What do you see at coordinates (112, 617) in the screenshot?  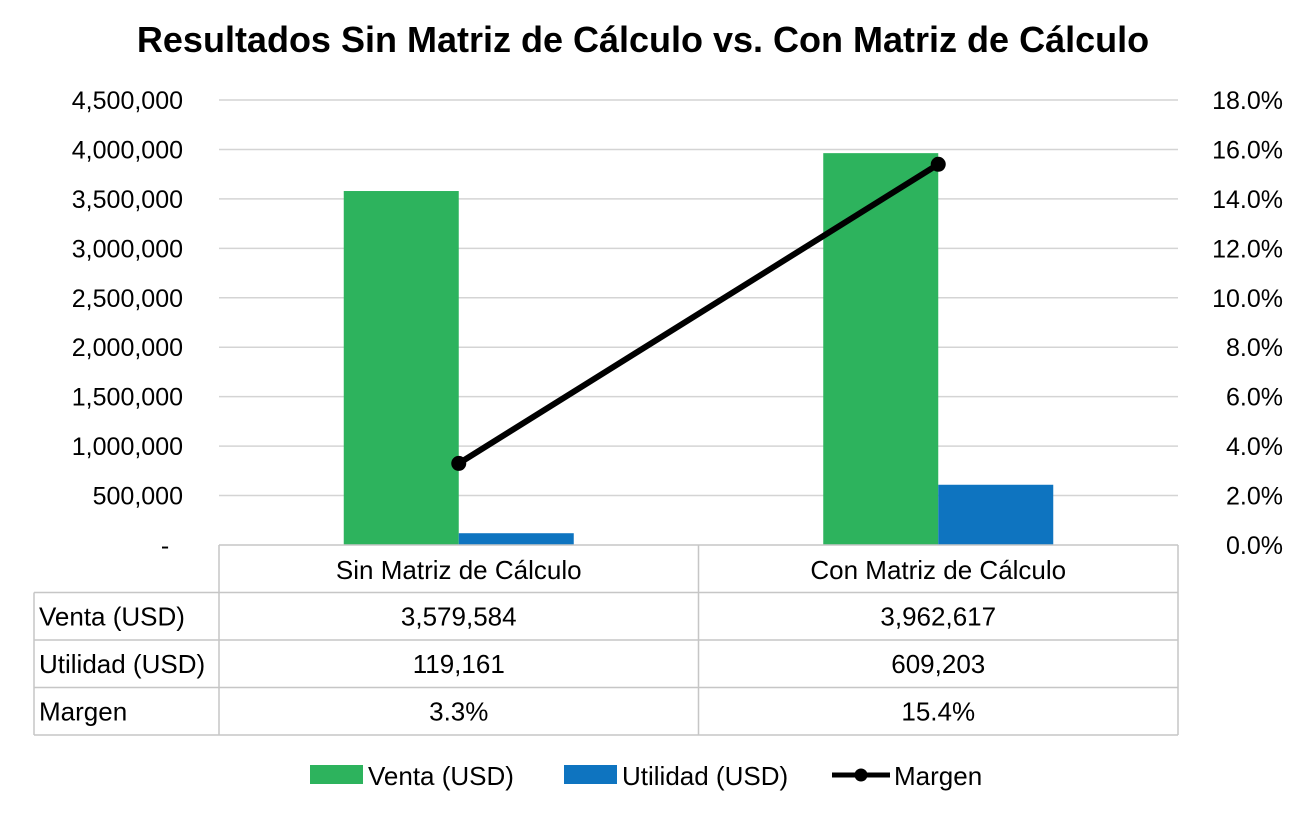 I see `table-row-label: Venta (USD)` at bounding box center [112, 617].